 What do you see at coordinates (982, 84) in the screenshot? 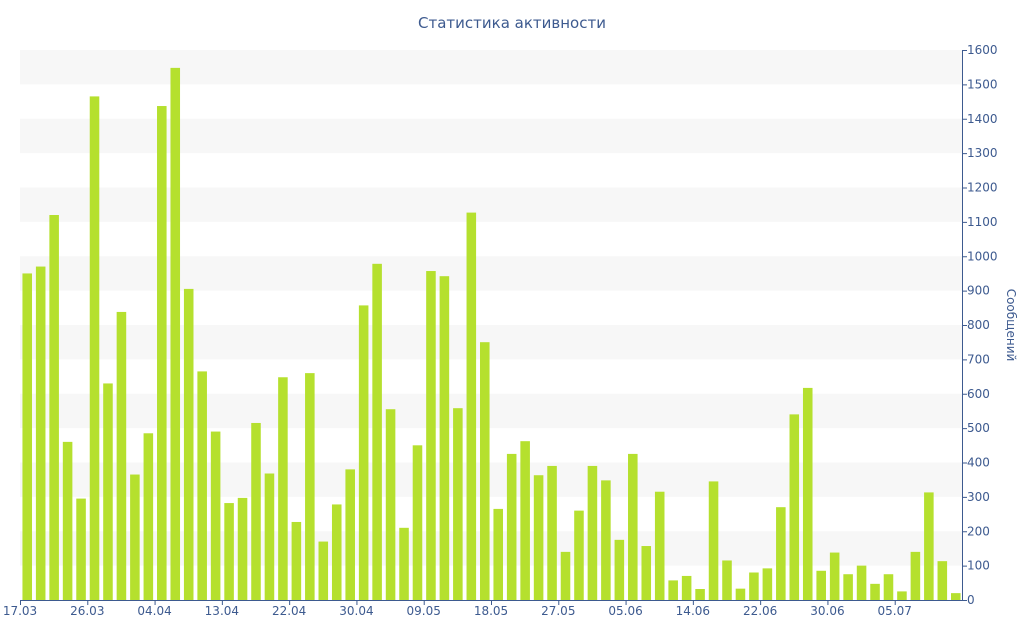
I see `y-tick-label: 1500` at bounding box center [982, 84].